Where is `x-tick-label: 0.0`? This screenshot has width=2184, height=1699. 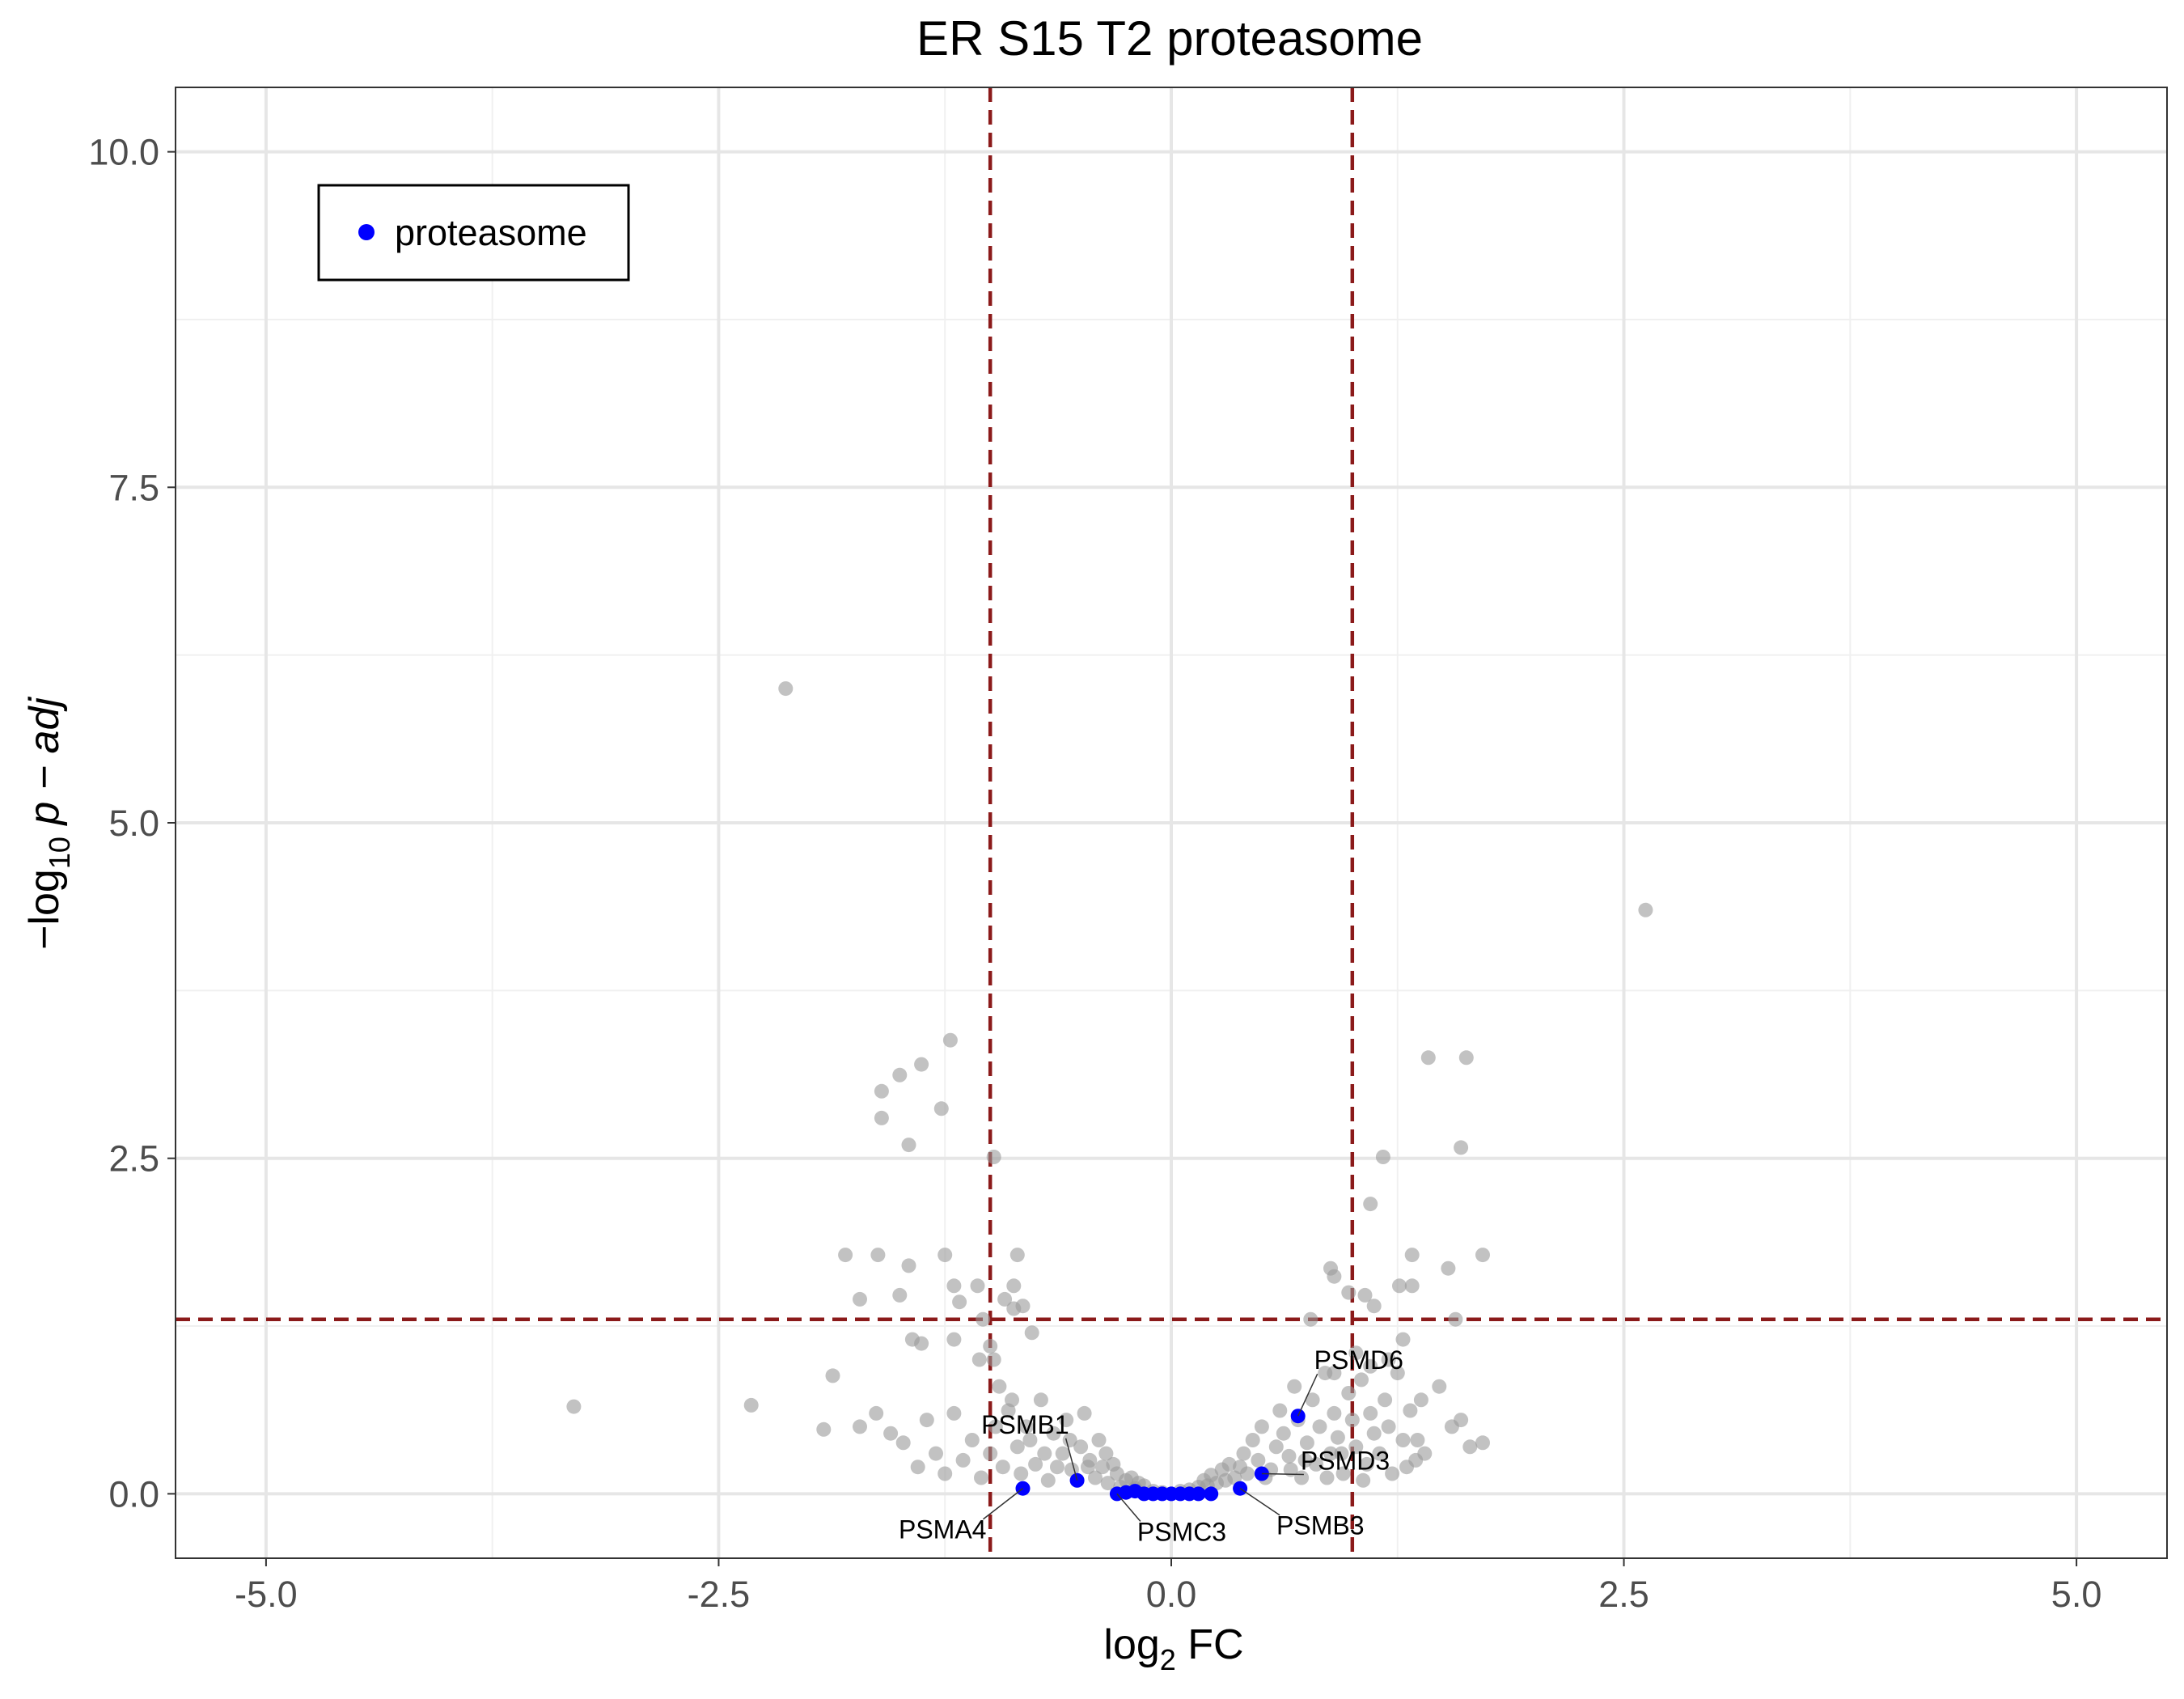
x-tick-label: 0.0 is located at coordinates (1171, 1594).